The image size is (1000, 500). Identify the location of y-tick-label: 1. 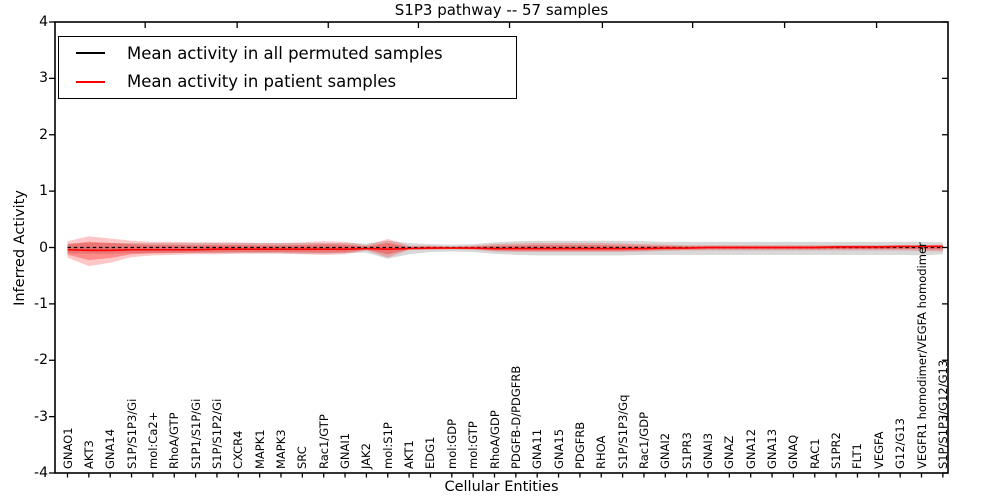
(43, 191).